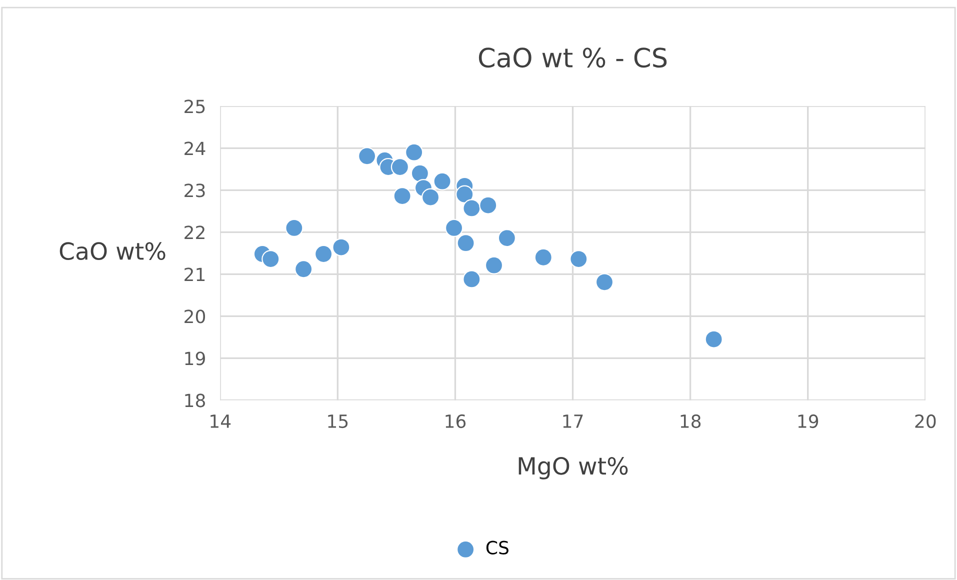 The width and height of the screenshot is (957, 580). I want to click on y-tick-label: 25, so click(194, 107).